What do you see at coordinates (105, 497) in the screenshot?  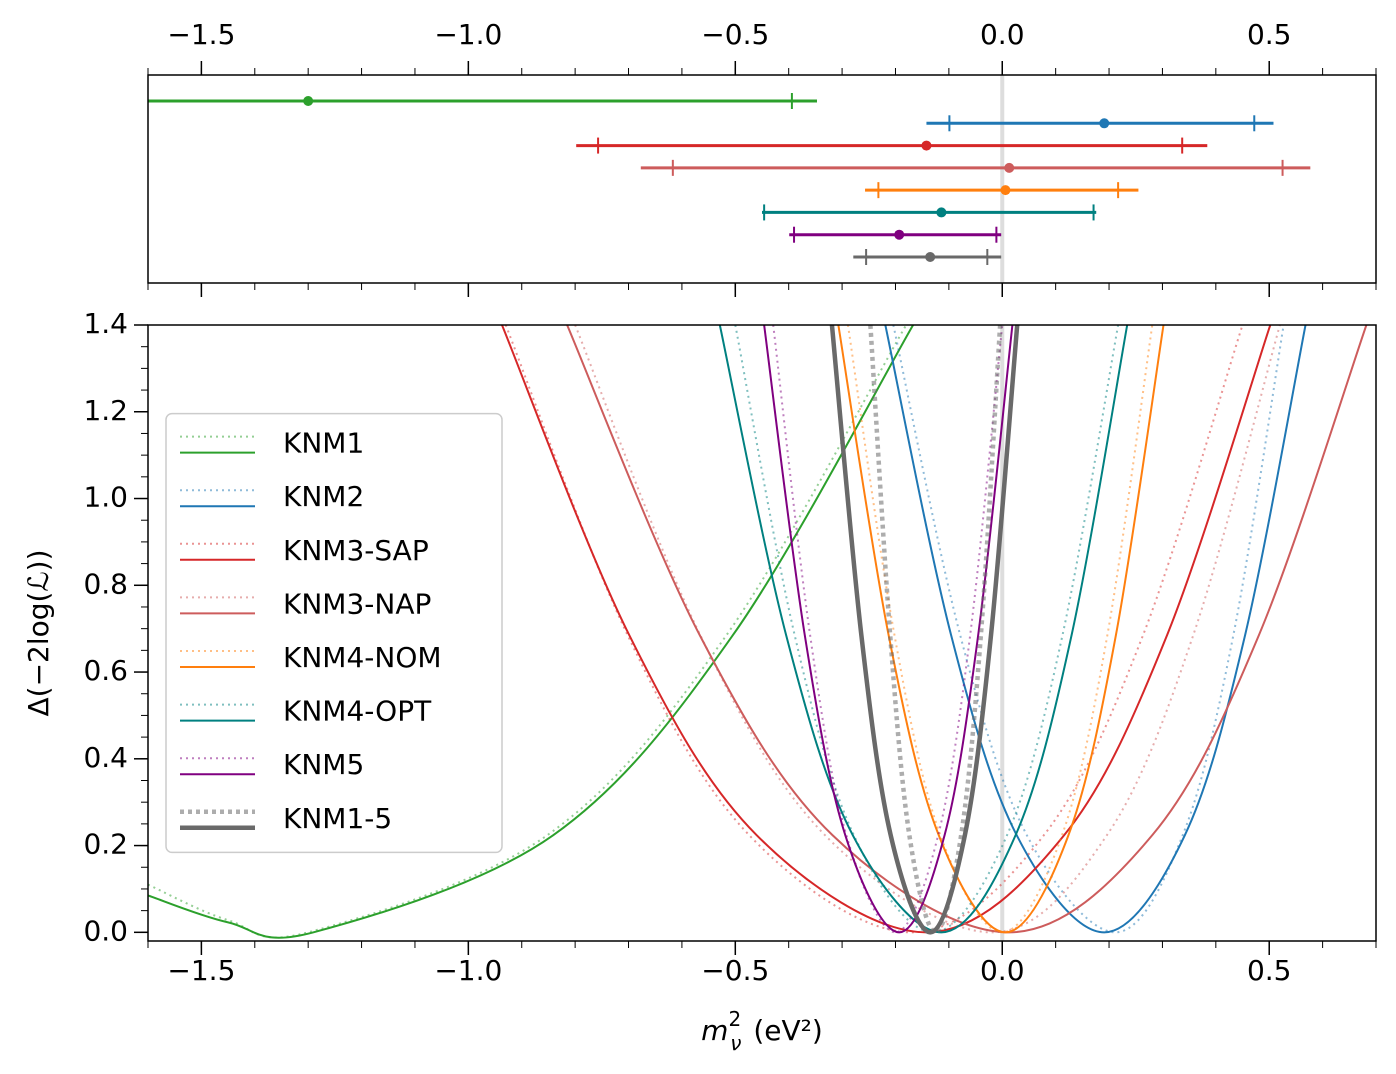 I see `y-tick-label: 1.0` at bounding box center [105, 497].